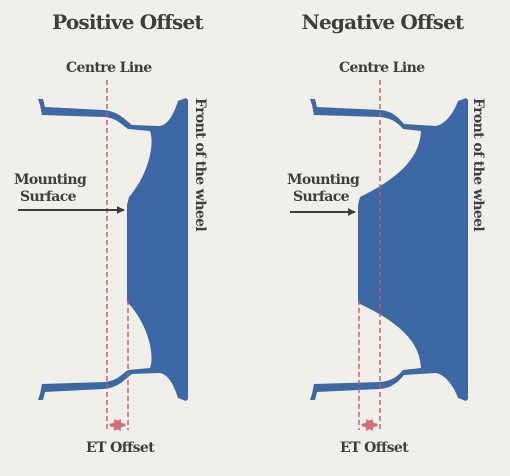 This screenshot has width=510, height=476. I want to click on positive-mounting-surface-label: Mounting Surface, so click(50, 189).